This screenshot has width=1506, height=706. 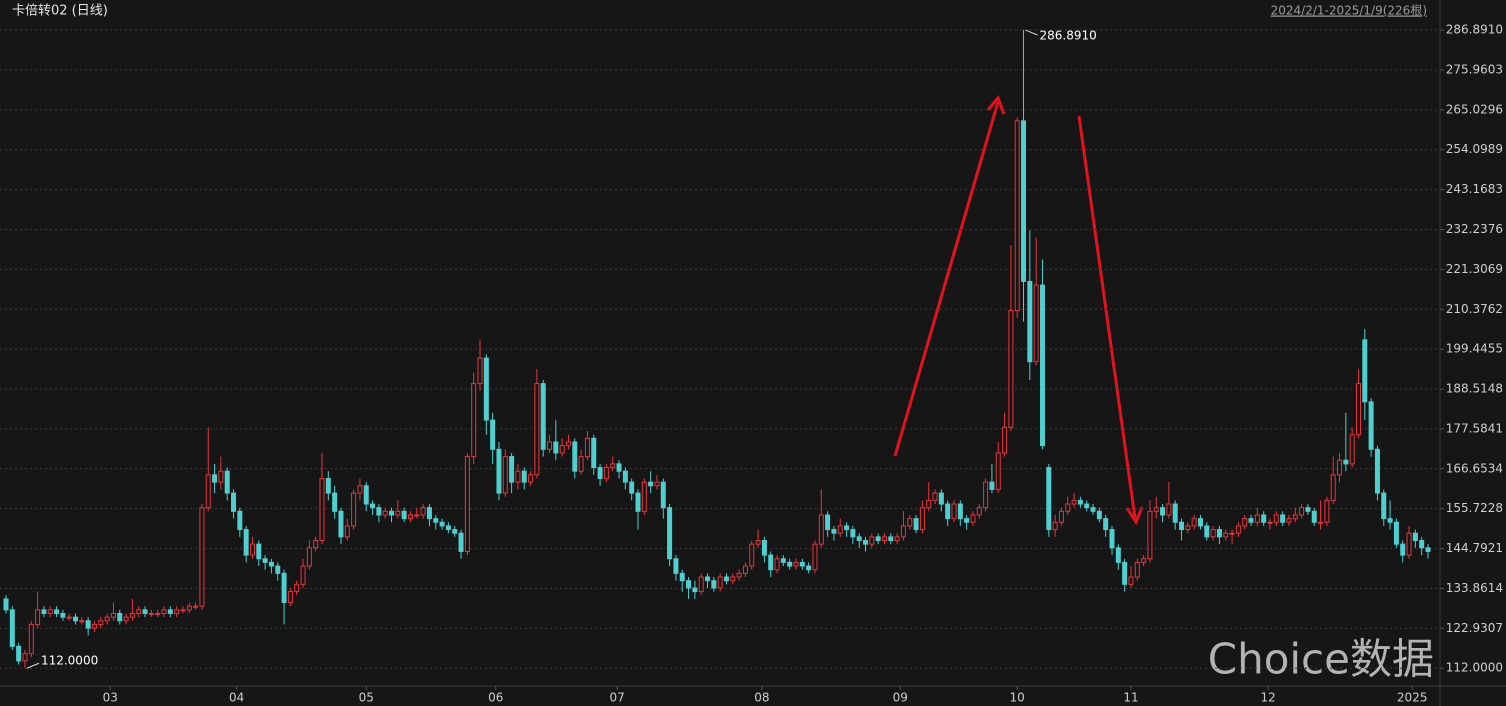 I want to click on y-tick-label: 243.1683, so click(x=1474, y=189).